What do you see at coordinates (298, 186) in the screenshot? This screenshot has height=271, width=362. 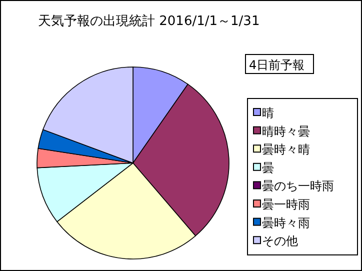 I see `legend-label: 曇のち一時雨` at bounding box center [298, 186].